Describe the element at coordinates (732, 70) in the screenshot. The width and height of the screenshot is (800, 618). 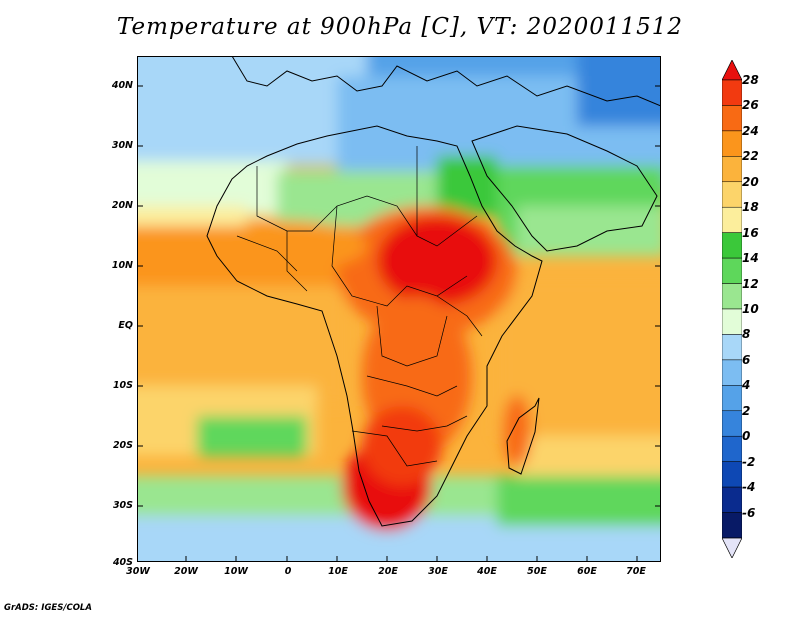
I see `colorbar-top-triangle` at that location.